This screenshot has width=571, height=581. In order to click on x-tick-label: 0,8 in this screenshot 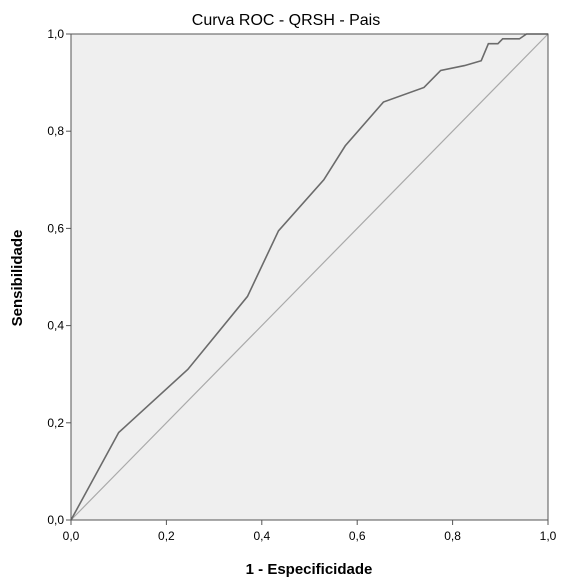, I will do `click(452, 536)`.